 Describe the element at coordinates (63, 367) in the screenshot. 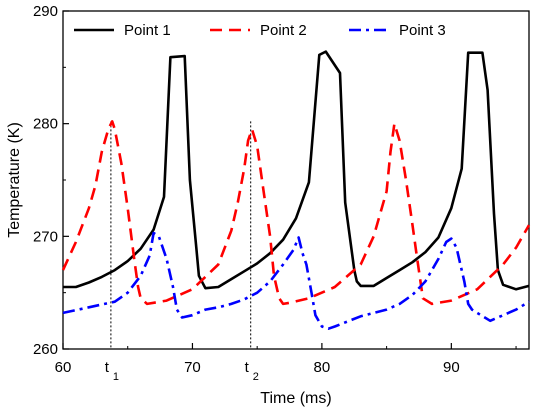

I see `x-tick-label: 60` at that location.